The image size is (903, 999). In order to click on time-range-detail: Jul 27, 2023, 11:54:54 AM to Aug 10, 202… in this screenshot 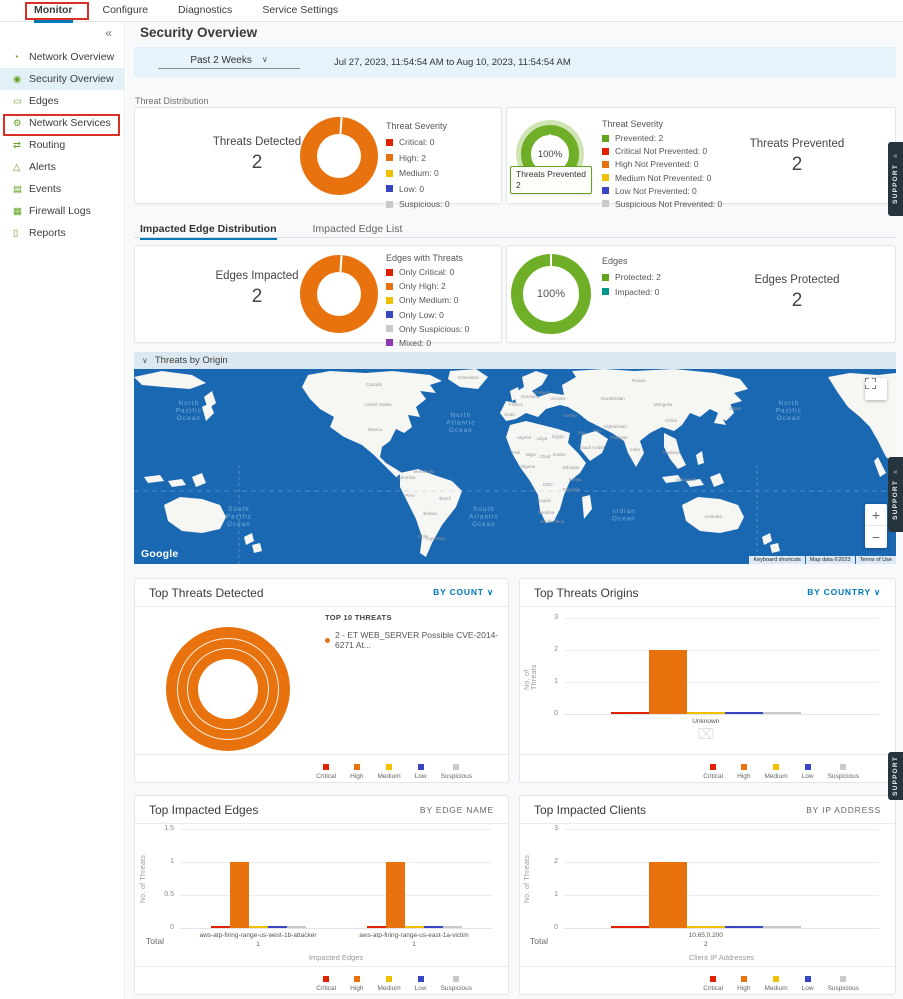, I will do `click(452, 62)`.